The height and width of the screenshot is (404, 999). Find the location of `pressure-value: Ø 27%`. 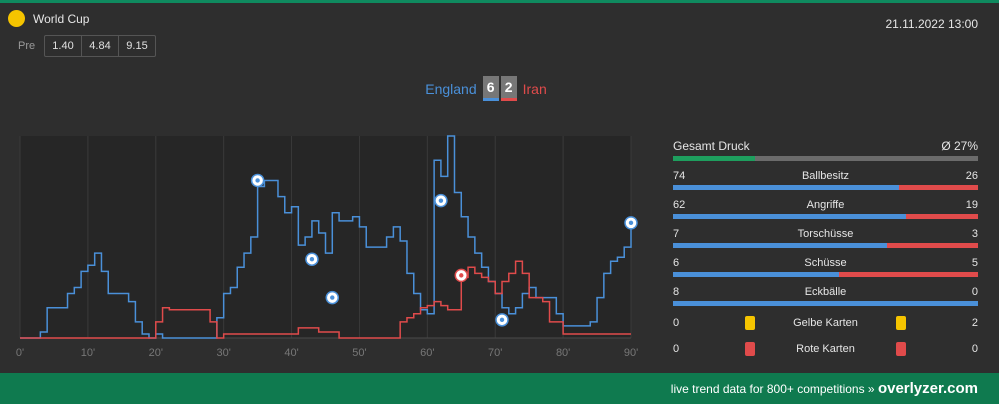

pressure-value: Ø 27% is located at coordinates (959, 146).